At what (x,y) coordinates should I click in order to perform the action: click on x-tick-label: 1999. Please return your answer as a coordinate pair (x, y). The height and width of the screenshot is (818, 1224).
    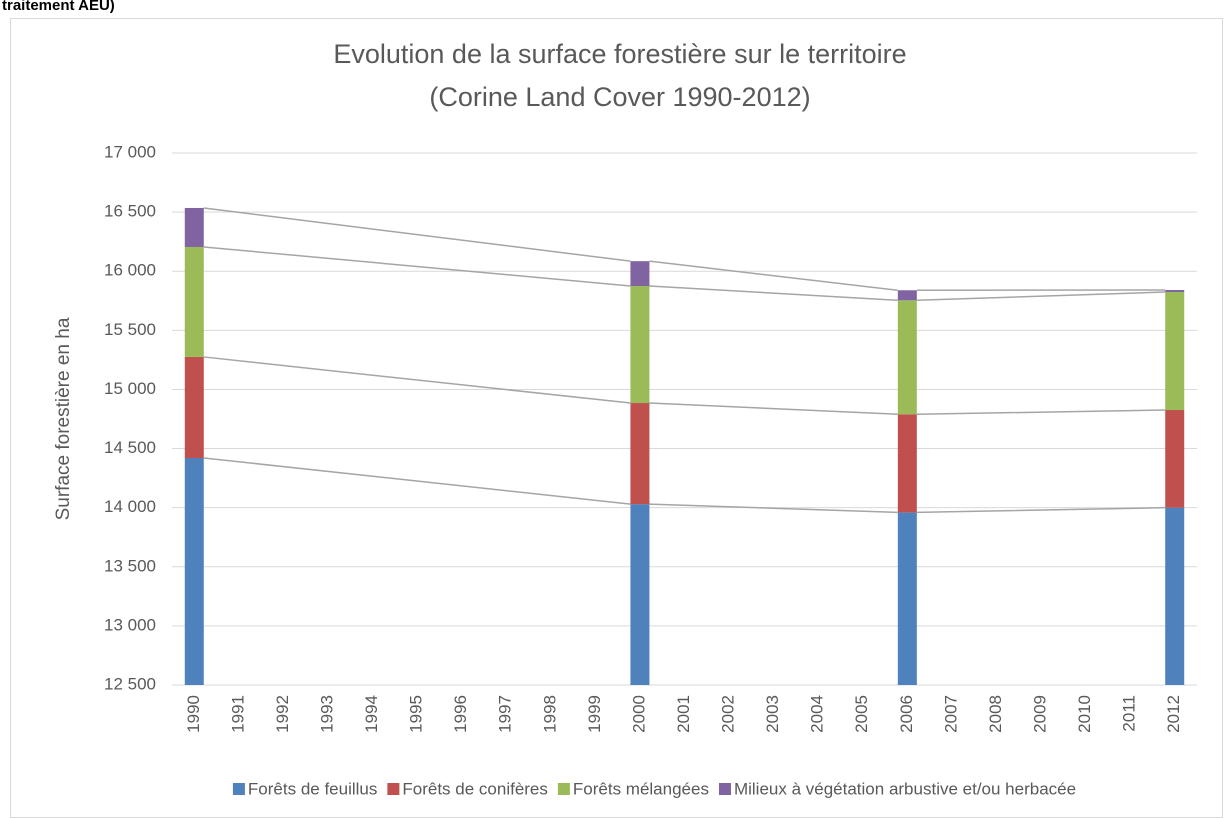
    Looking at the image, I should click on (594, 714).